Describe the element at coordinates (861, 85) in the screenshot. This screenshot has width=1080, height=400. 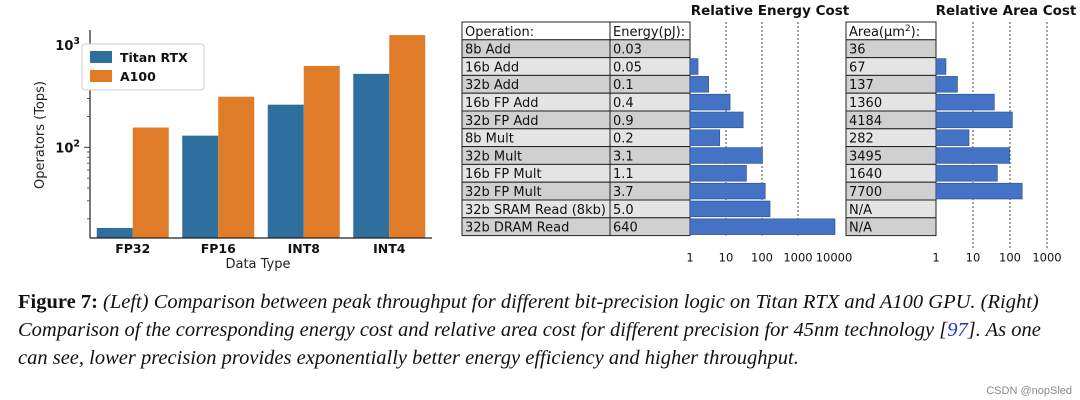
I see `area-value: 137` at that location.